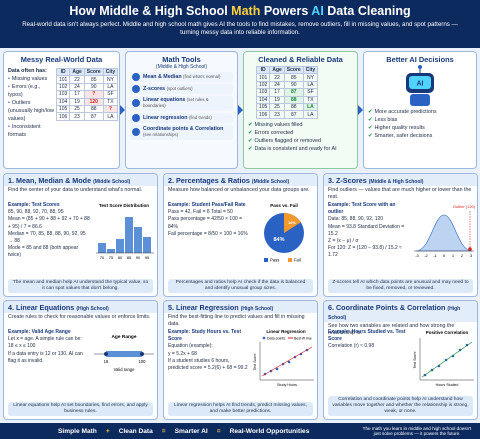 The width and height of the screenshot is (480, 439). What do you see at coordinates (240, 180) in the screenshot?
I see `section-title: 2. Percentages & Ratios (Middle School)` at bounding box center [240, 180].